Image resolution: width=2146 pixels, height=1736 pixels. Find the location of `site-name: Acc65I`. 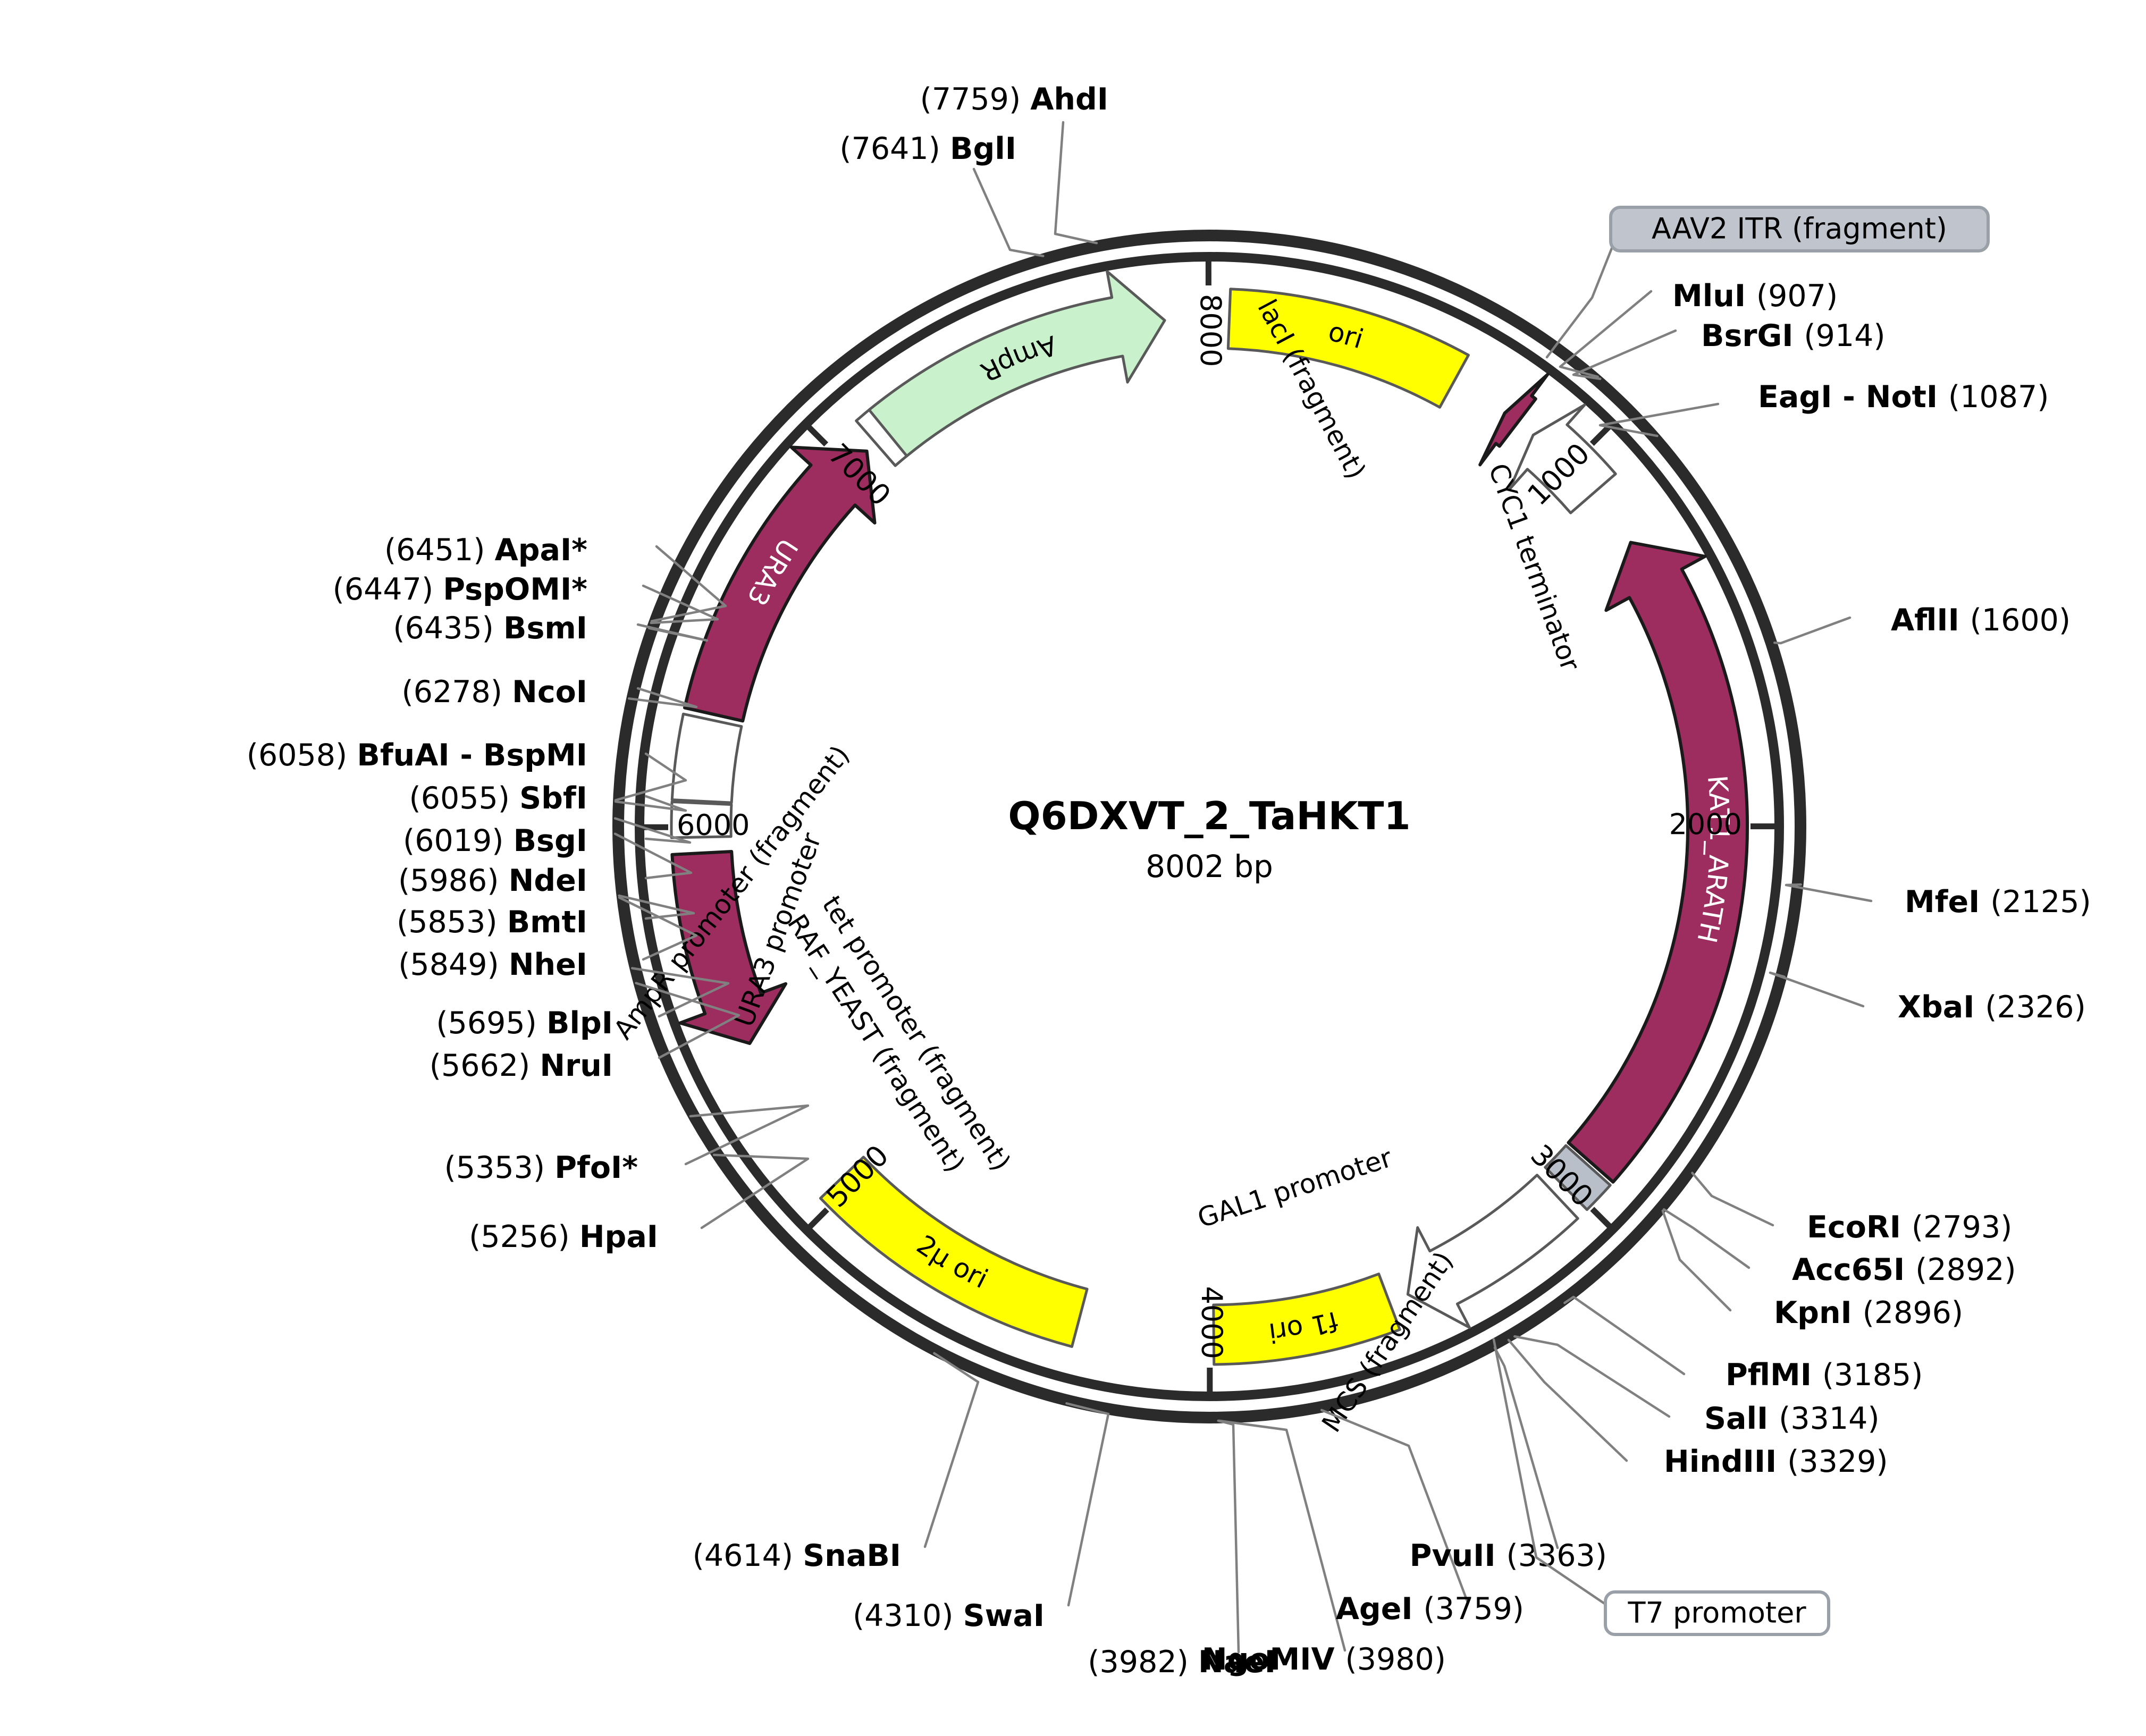

site-name: Acc65I is located at coordinates (1853, 1269).